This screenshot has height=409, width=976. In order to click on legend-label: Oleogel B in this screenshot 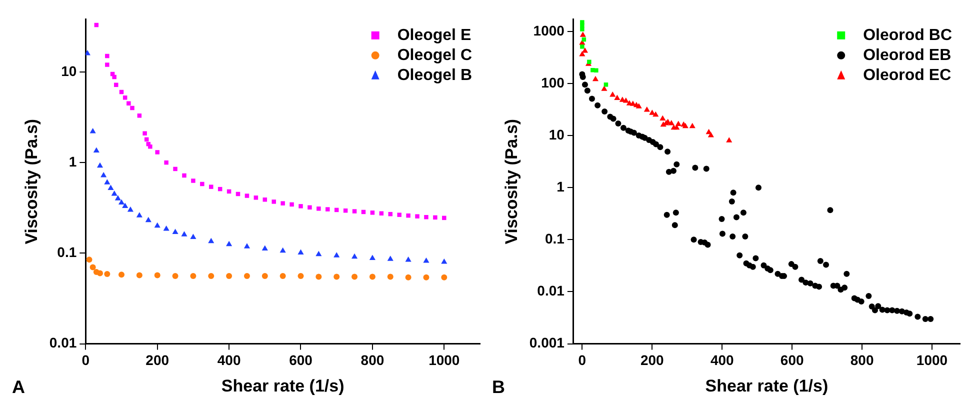, I will do `click(434, 75)`.